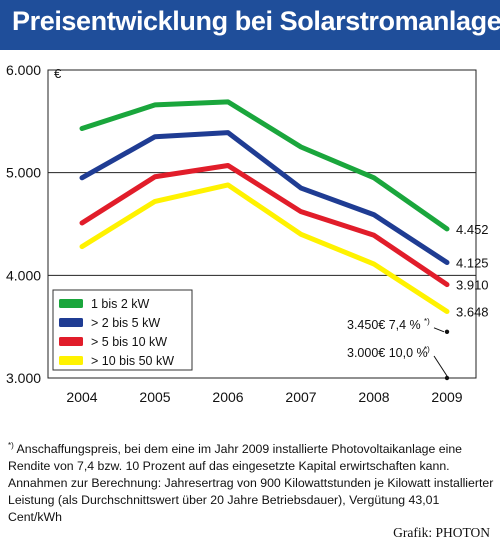 Image resolution: width=500 pixels, height=553 pixels. What do you see at coordinates (387, 353) in the screenshot?
I see `annotation-label: 3.000€ 10,0 %` at bounding box center [387, 353].